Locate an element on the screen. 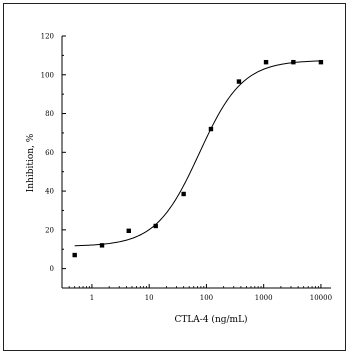 The width and height of the screenshot is (351, 356). y-ticks: 0 20 40 60 80 100 120 is located at coordinates (53, 153).